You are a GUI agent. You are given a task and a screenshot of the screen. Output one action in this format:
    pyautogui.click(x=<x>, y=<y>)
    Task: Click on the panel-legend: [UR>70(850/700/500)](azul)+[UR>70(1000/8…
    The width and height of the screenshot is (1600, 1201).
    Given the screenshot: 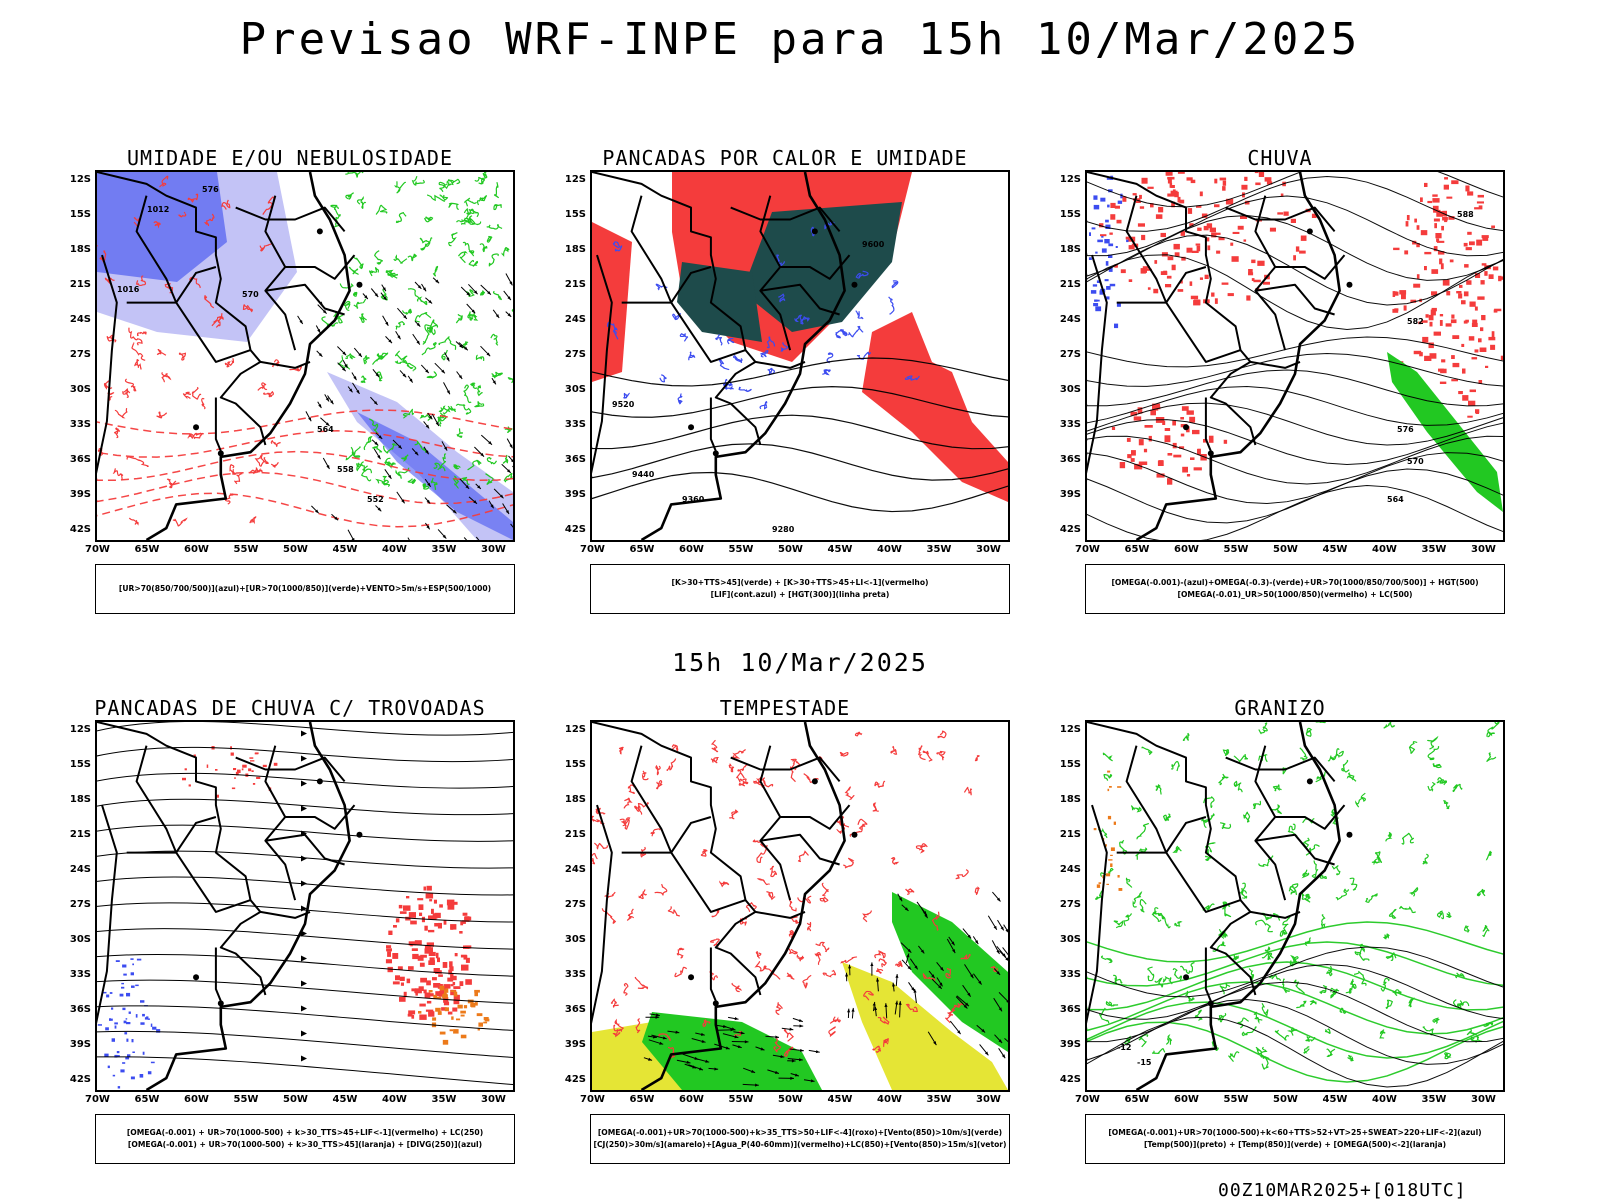 What is the action you would take?
    pyautogui.click(x=305, y=589)
    